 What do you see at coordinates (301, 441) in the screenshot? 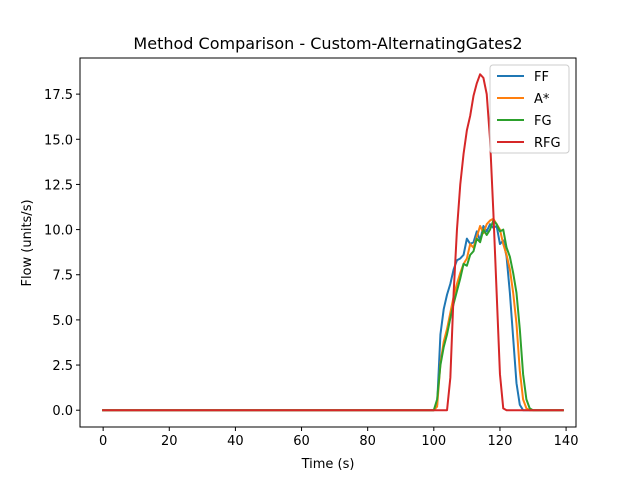
I see `x-tick-label: 60` at bounding box center [301, 441].